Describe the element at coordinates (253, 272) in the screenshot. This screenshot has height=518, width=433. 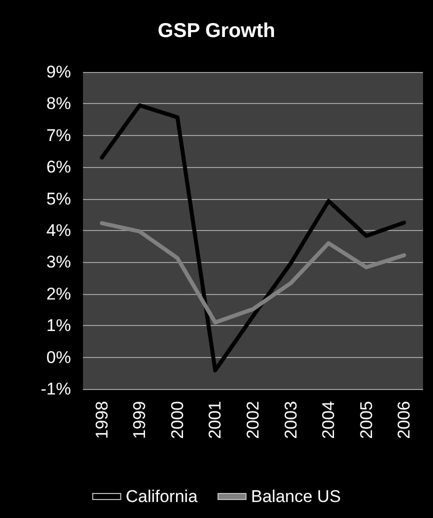
I see `line-series` at that location.